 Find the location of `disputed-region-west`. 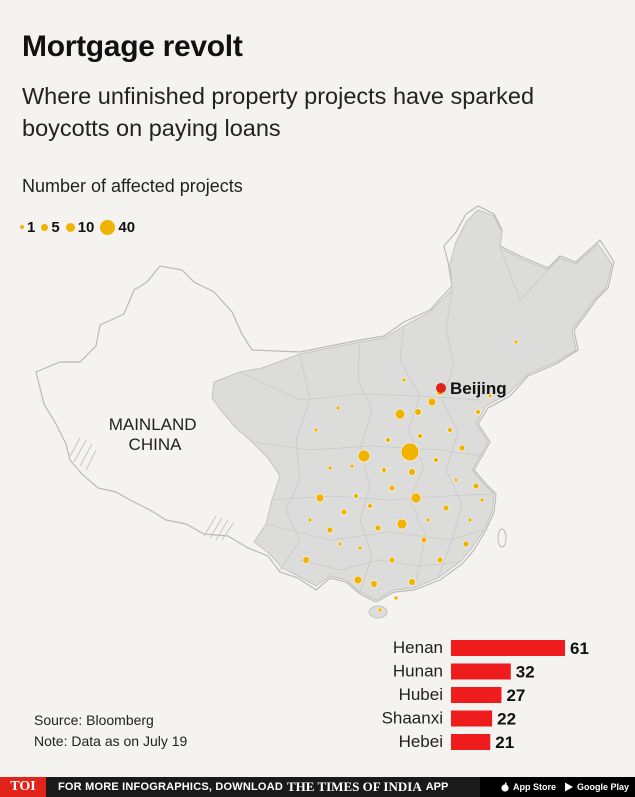

disputed-region-west is located at coordinates (83, 454).